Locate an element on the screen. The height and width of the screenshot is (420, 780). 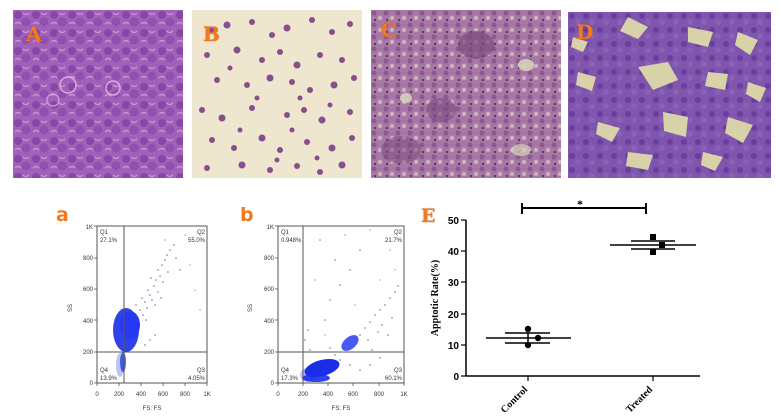
panel-label-c-upper: C is located at coordinates (389, 30).